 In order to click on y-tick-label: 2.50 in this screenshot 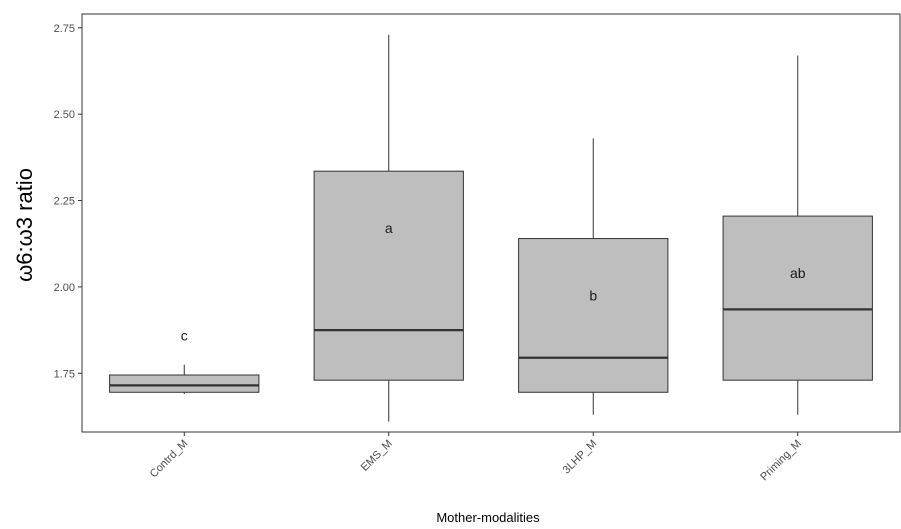, I will do `click(64, 115)`.